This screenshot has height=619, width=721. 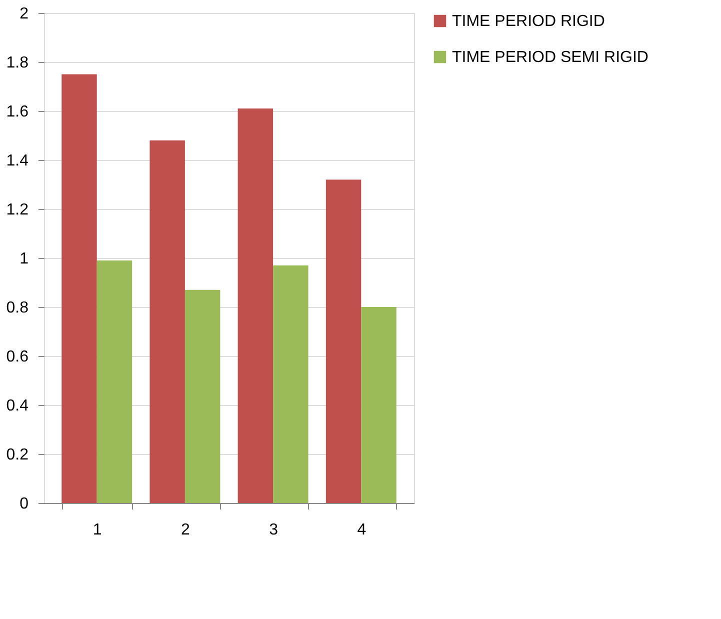 What do you see at coordinates (17, 63) in the screenshot?
I see `y-tick-label: 1.8` at bounding box center [17, 63].